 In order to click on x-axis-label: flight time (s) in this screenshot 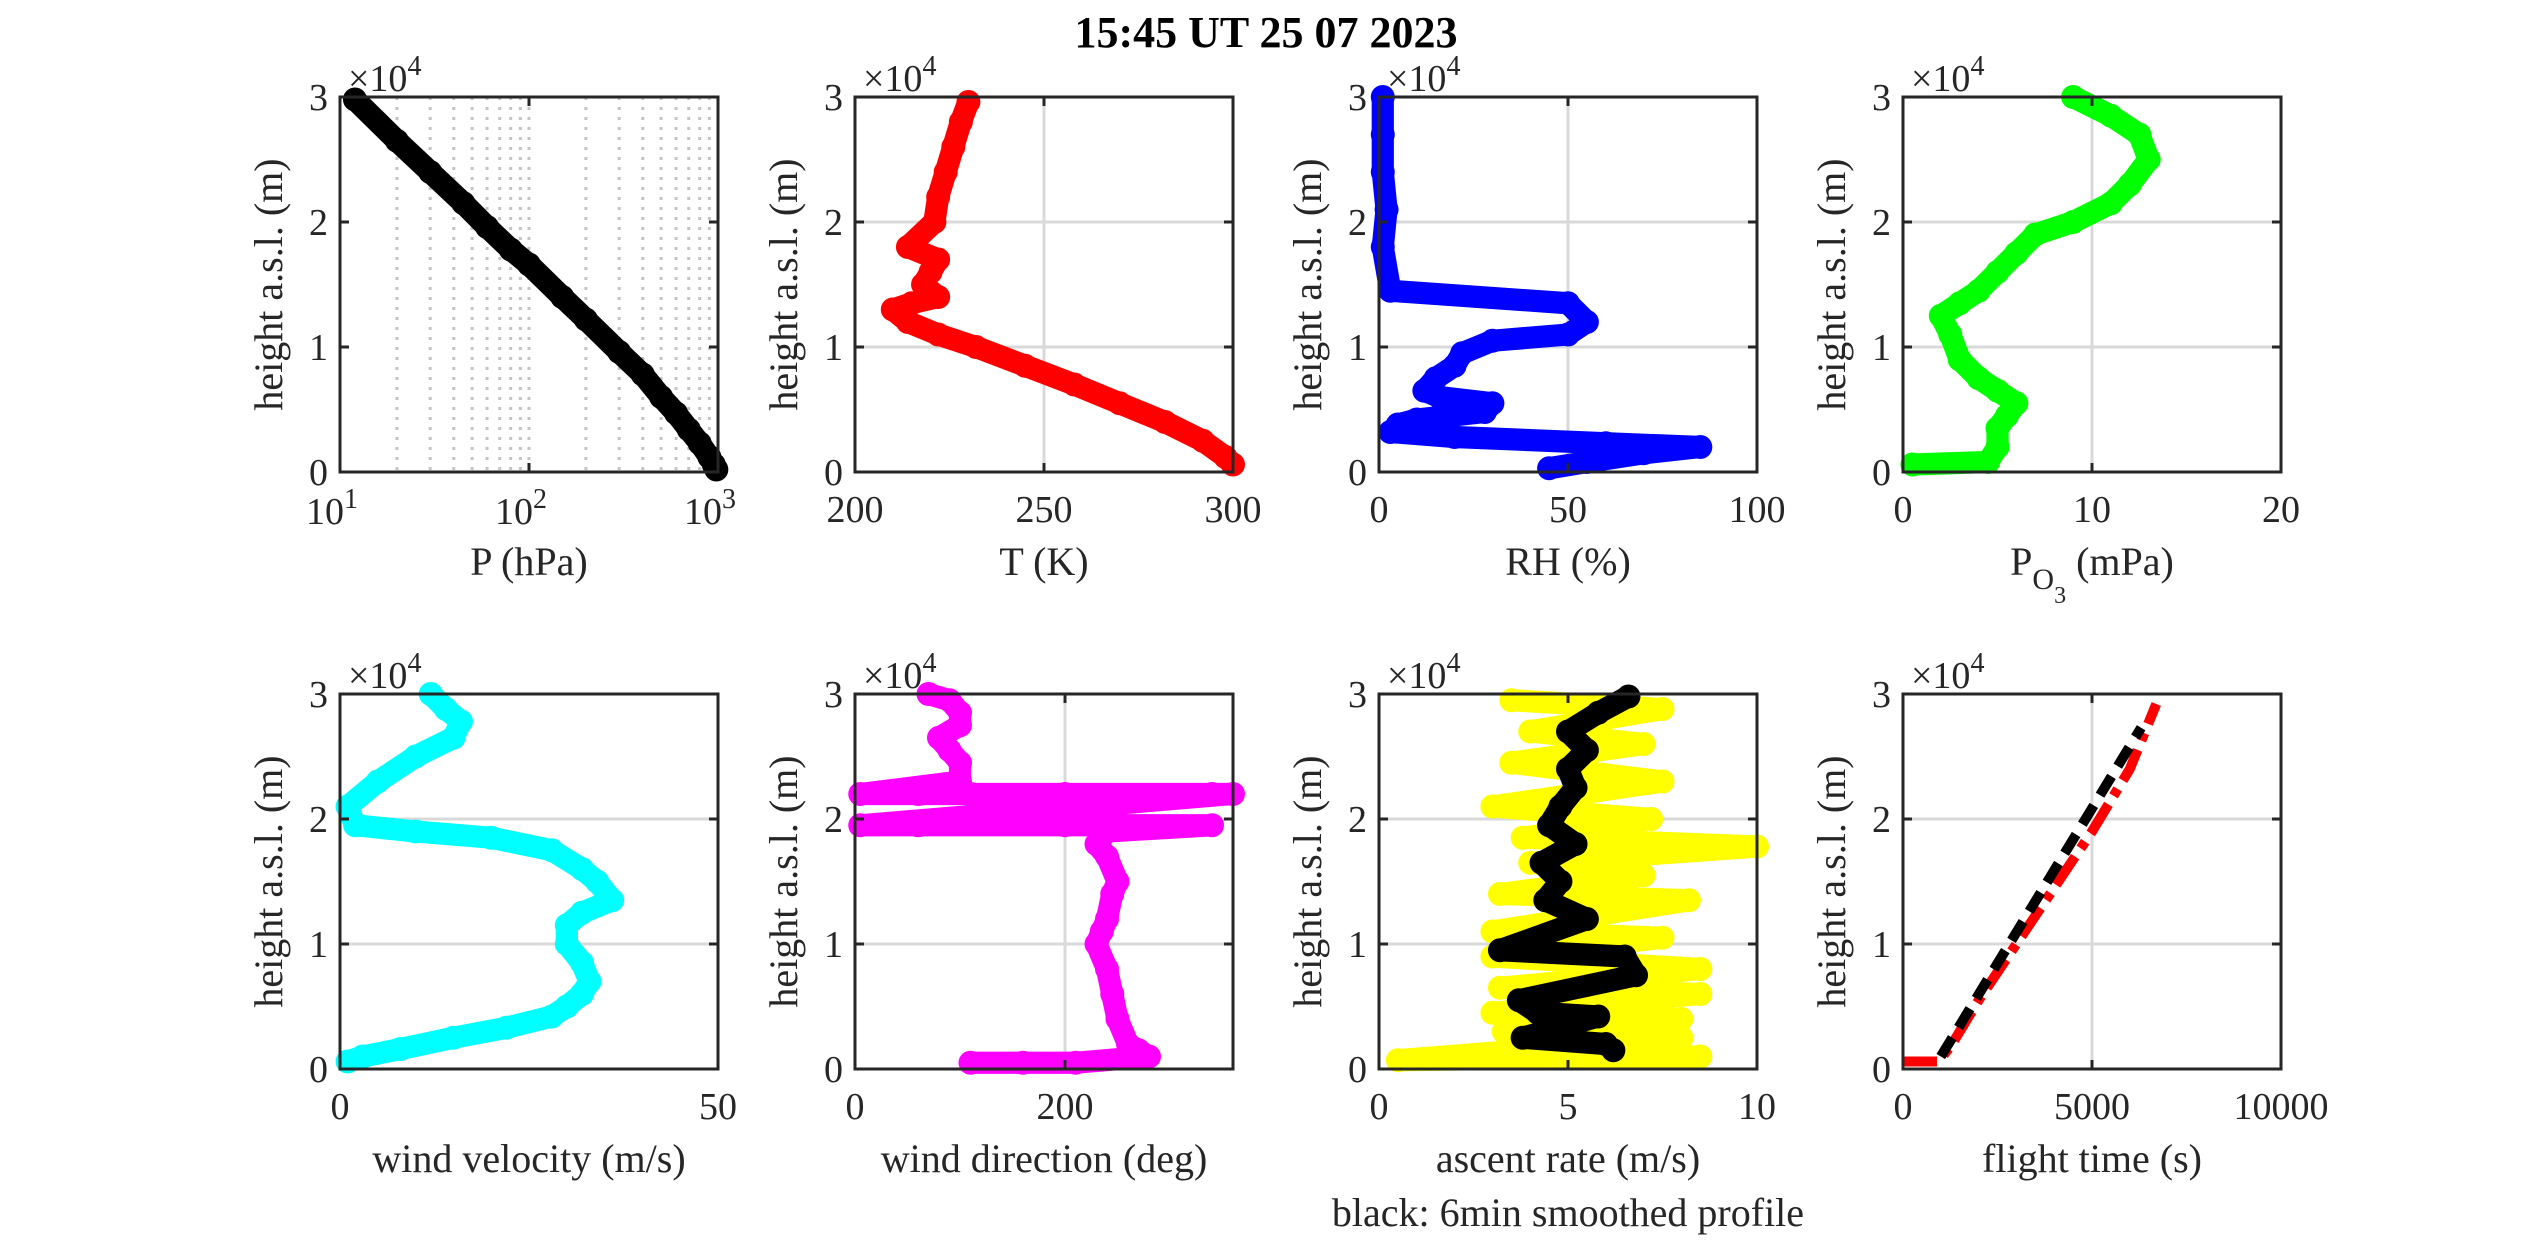, I will do `click(2092, 1158)`.